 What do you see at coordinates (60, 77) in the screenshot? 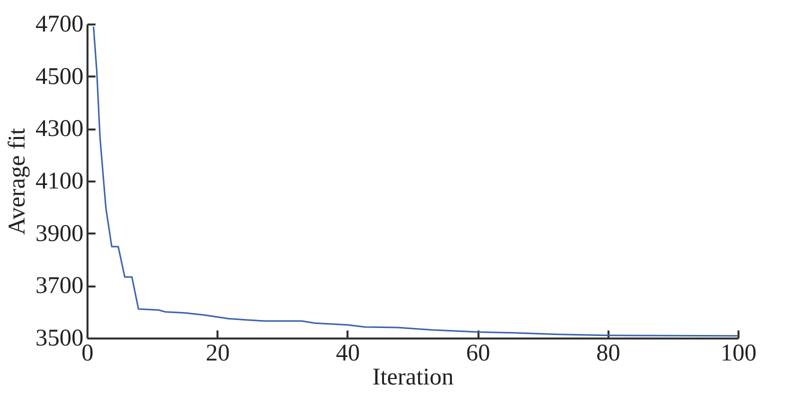
I see `y-tick-label: 4500` at bounding box center [60, 77].